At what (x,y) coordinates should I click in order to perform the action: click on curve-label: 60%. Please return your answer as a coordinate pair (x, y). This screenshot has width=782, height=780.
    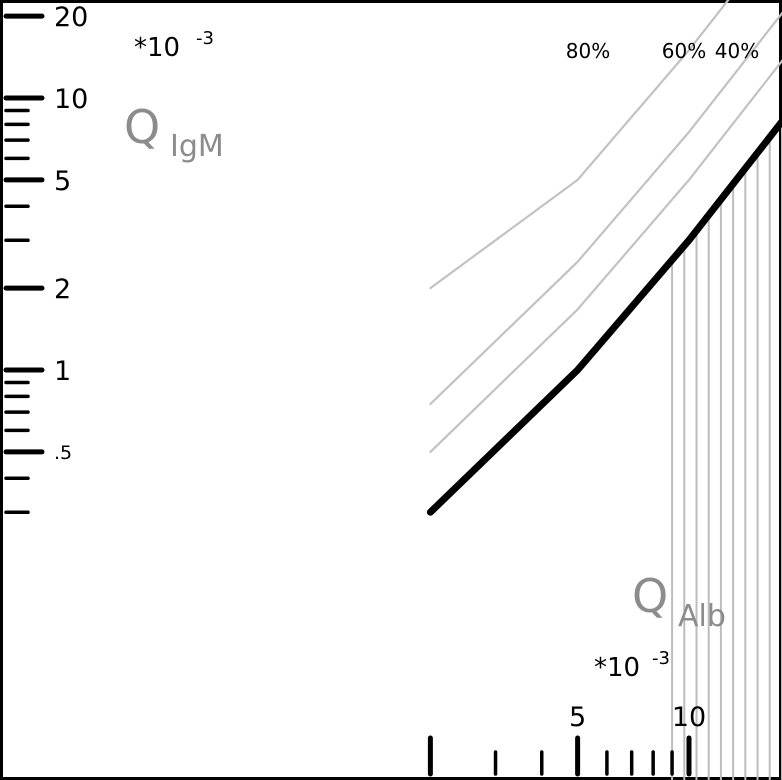
    Looking at the image, I should click on (684, 51).